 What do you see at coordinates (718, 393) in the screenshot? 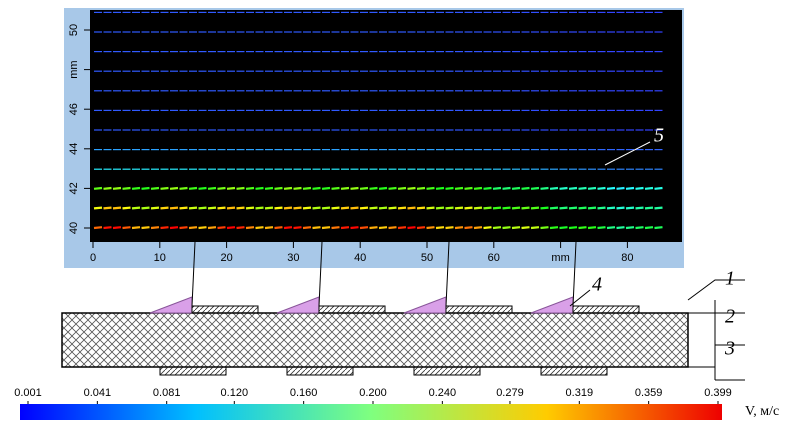
I see `colorbar-tick-label: 0.399` at bounding box center [718, 393].